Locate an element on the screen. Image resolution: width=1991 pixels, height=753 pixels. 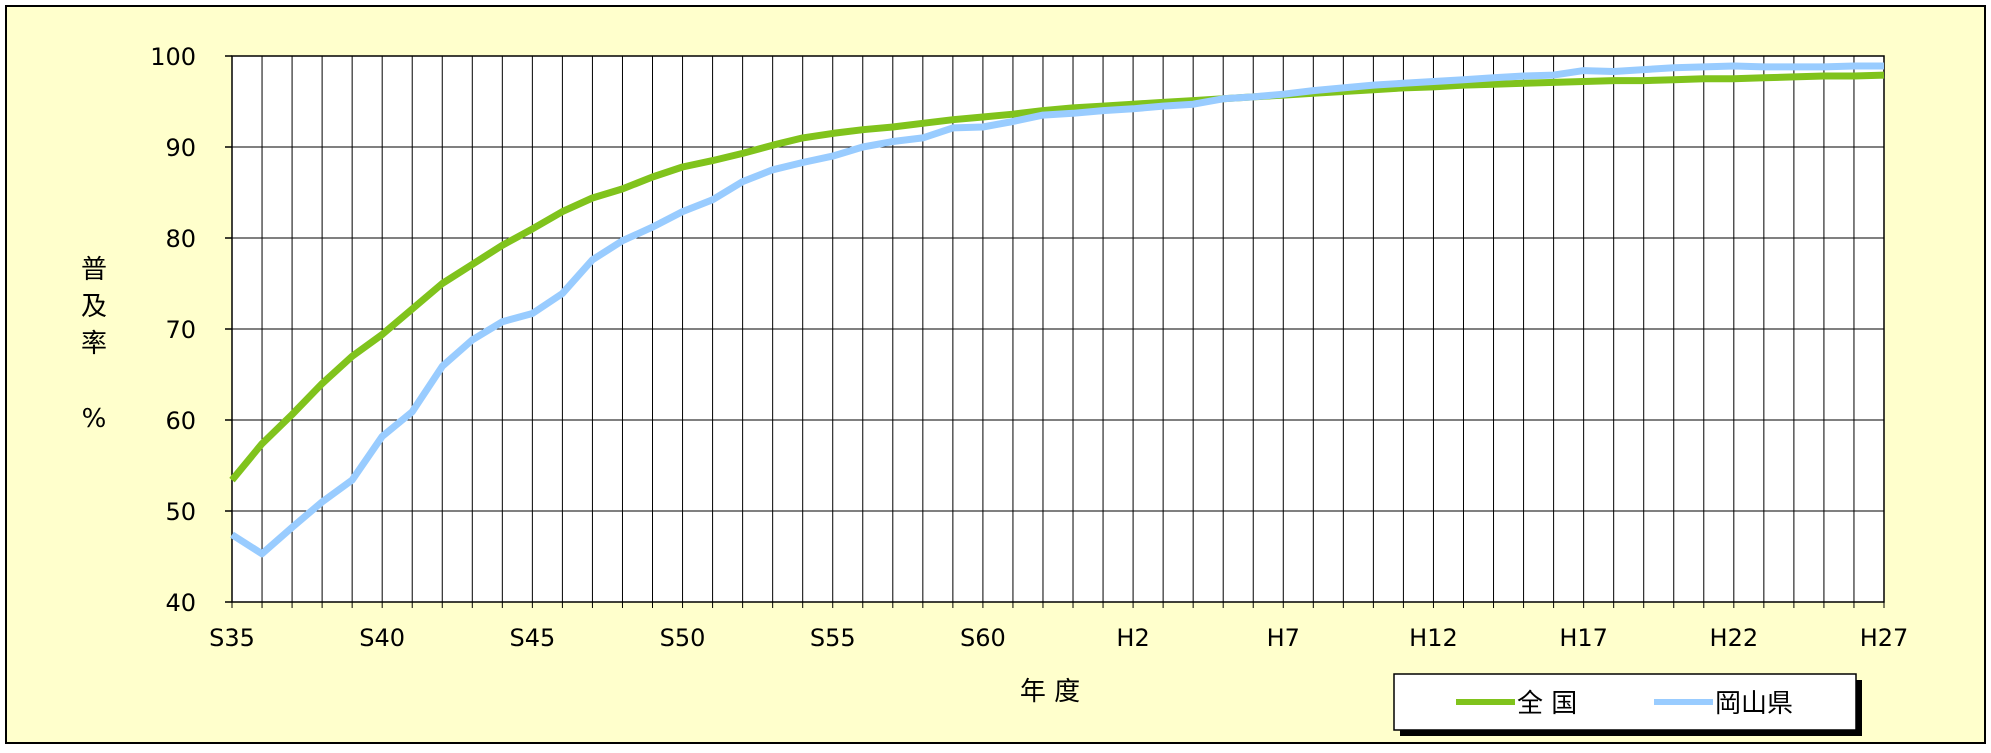
x-tick-label: H17 is located at coordinates (1583, 638).